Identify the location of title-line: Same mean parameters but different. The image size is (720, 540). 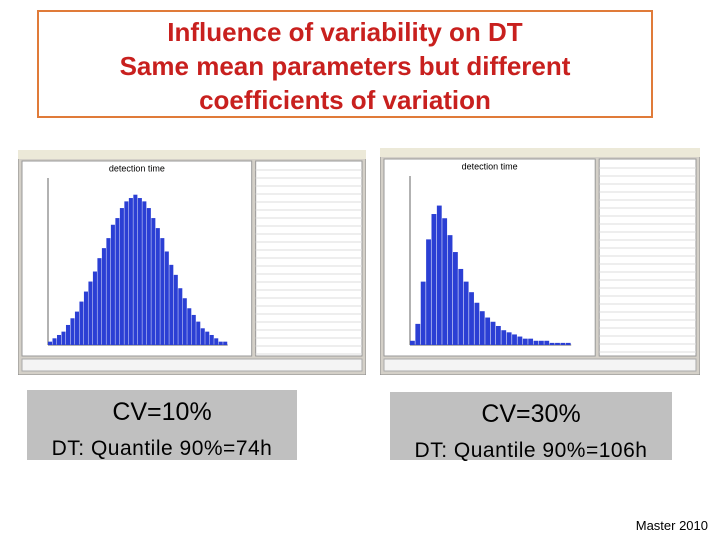
(345, 66).